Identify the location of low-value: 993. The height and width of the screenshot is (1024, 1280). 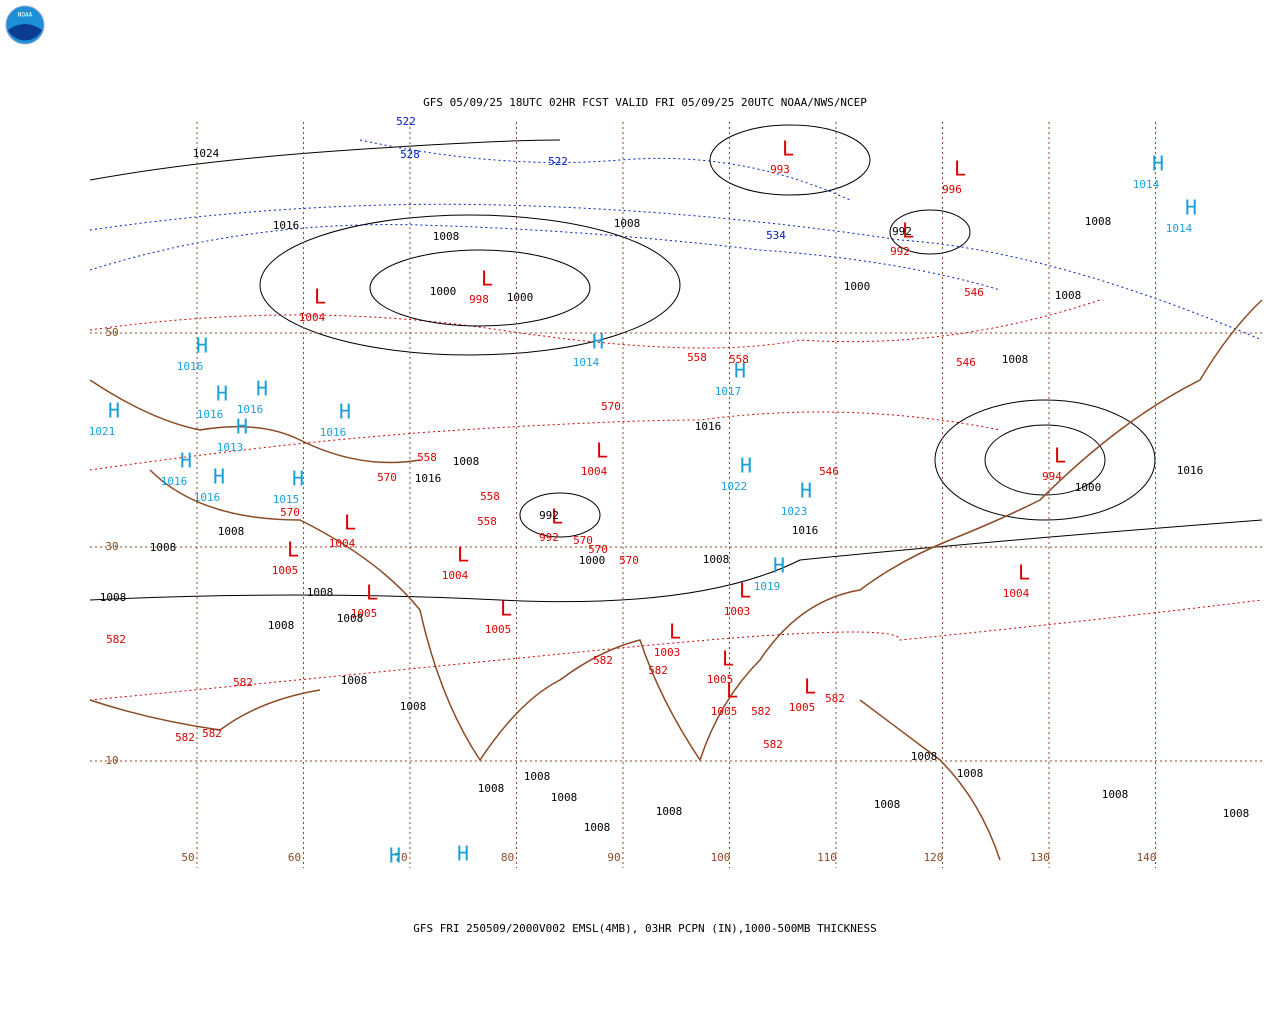
(780, 169).